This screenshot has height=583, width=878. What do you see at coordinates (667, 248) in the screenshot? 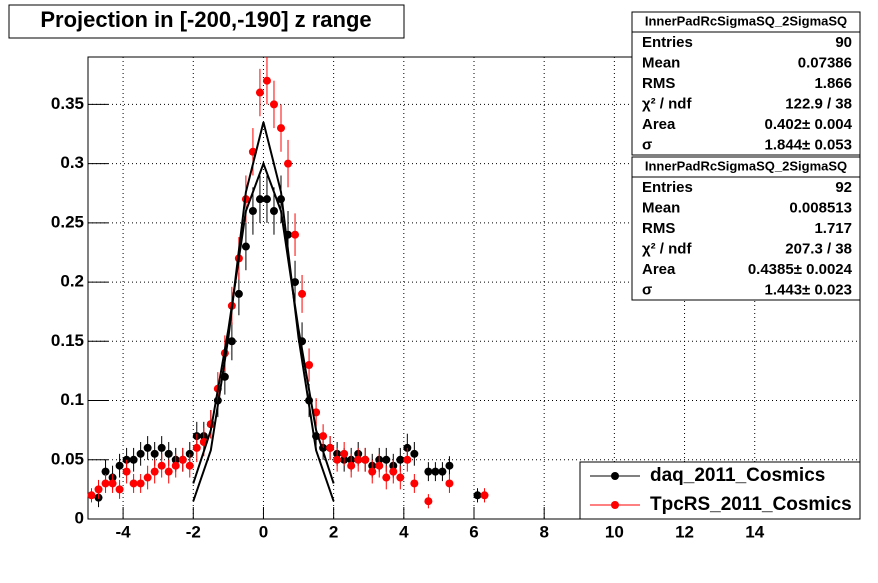
I see `stats-label: χ² / ndf` at bounding box center [667, 248].